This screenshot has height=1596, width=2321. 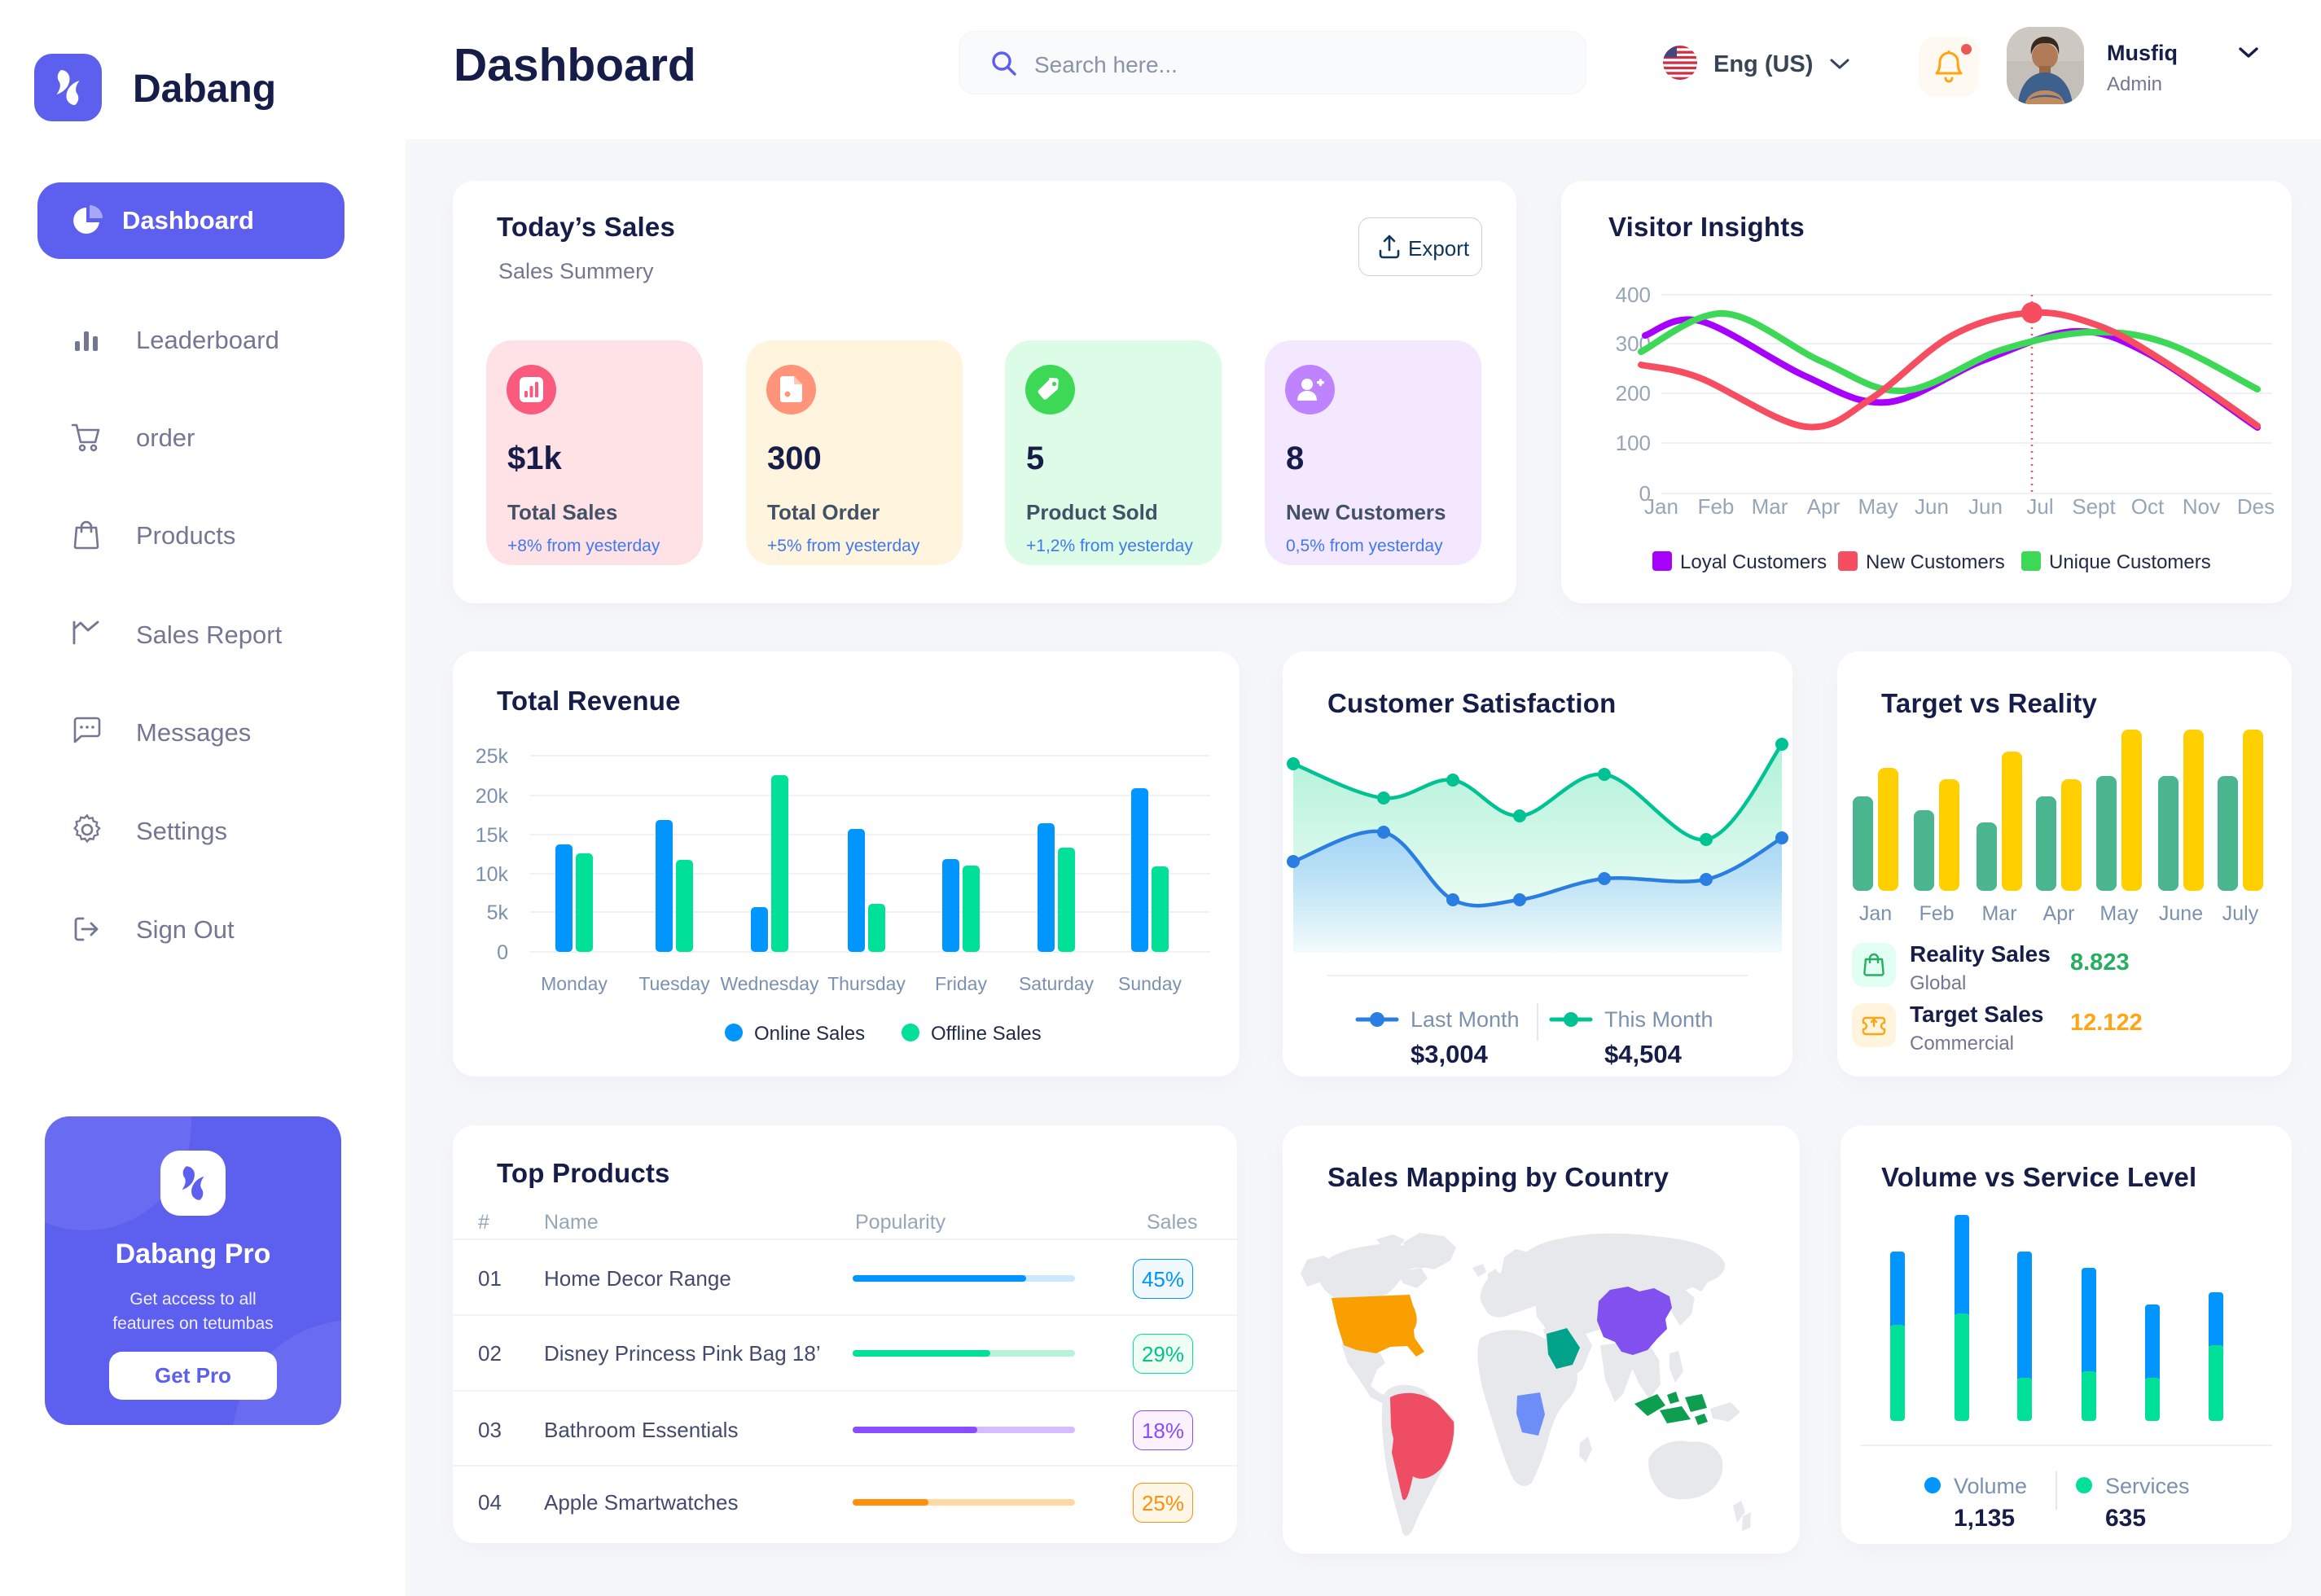 I want to click on svg-text: Last Month, so click(x=1465, y=1019).